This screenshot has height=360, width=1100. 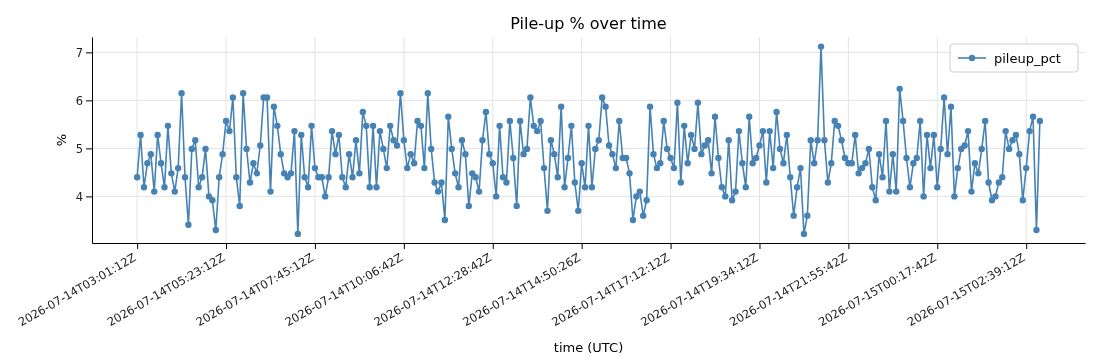 What do you see at coordinates (79, 52) in the screenshot?
I see `y-tick-label: 7` at bounding box center [79, 52].